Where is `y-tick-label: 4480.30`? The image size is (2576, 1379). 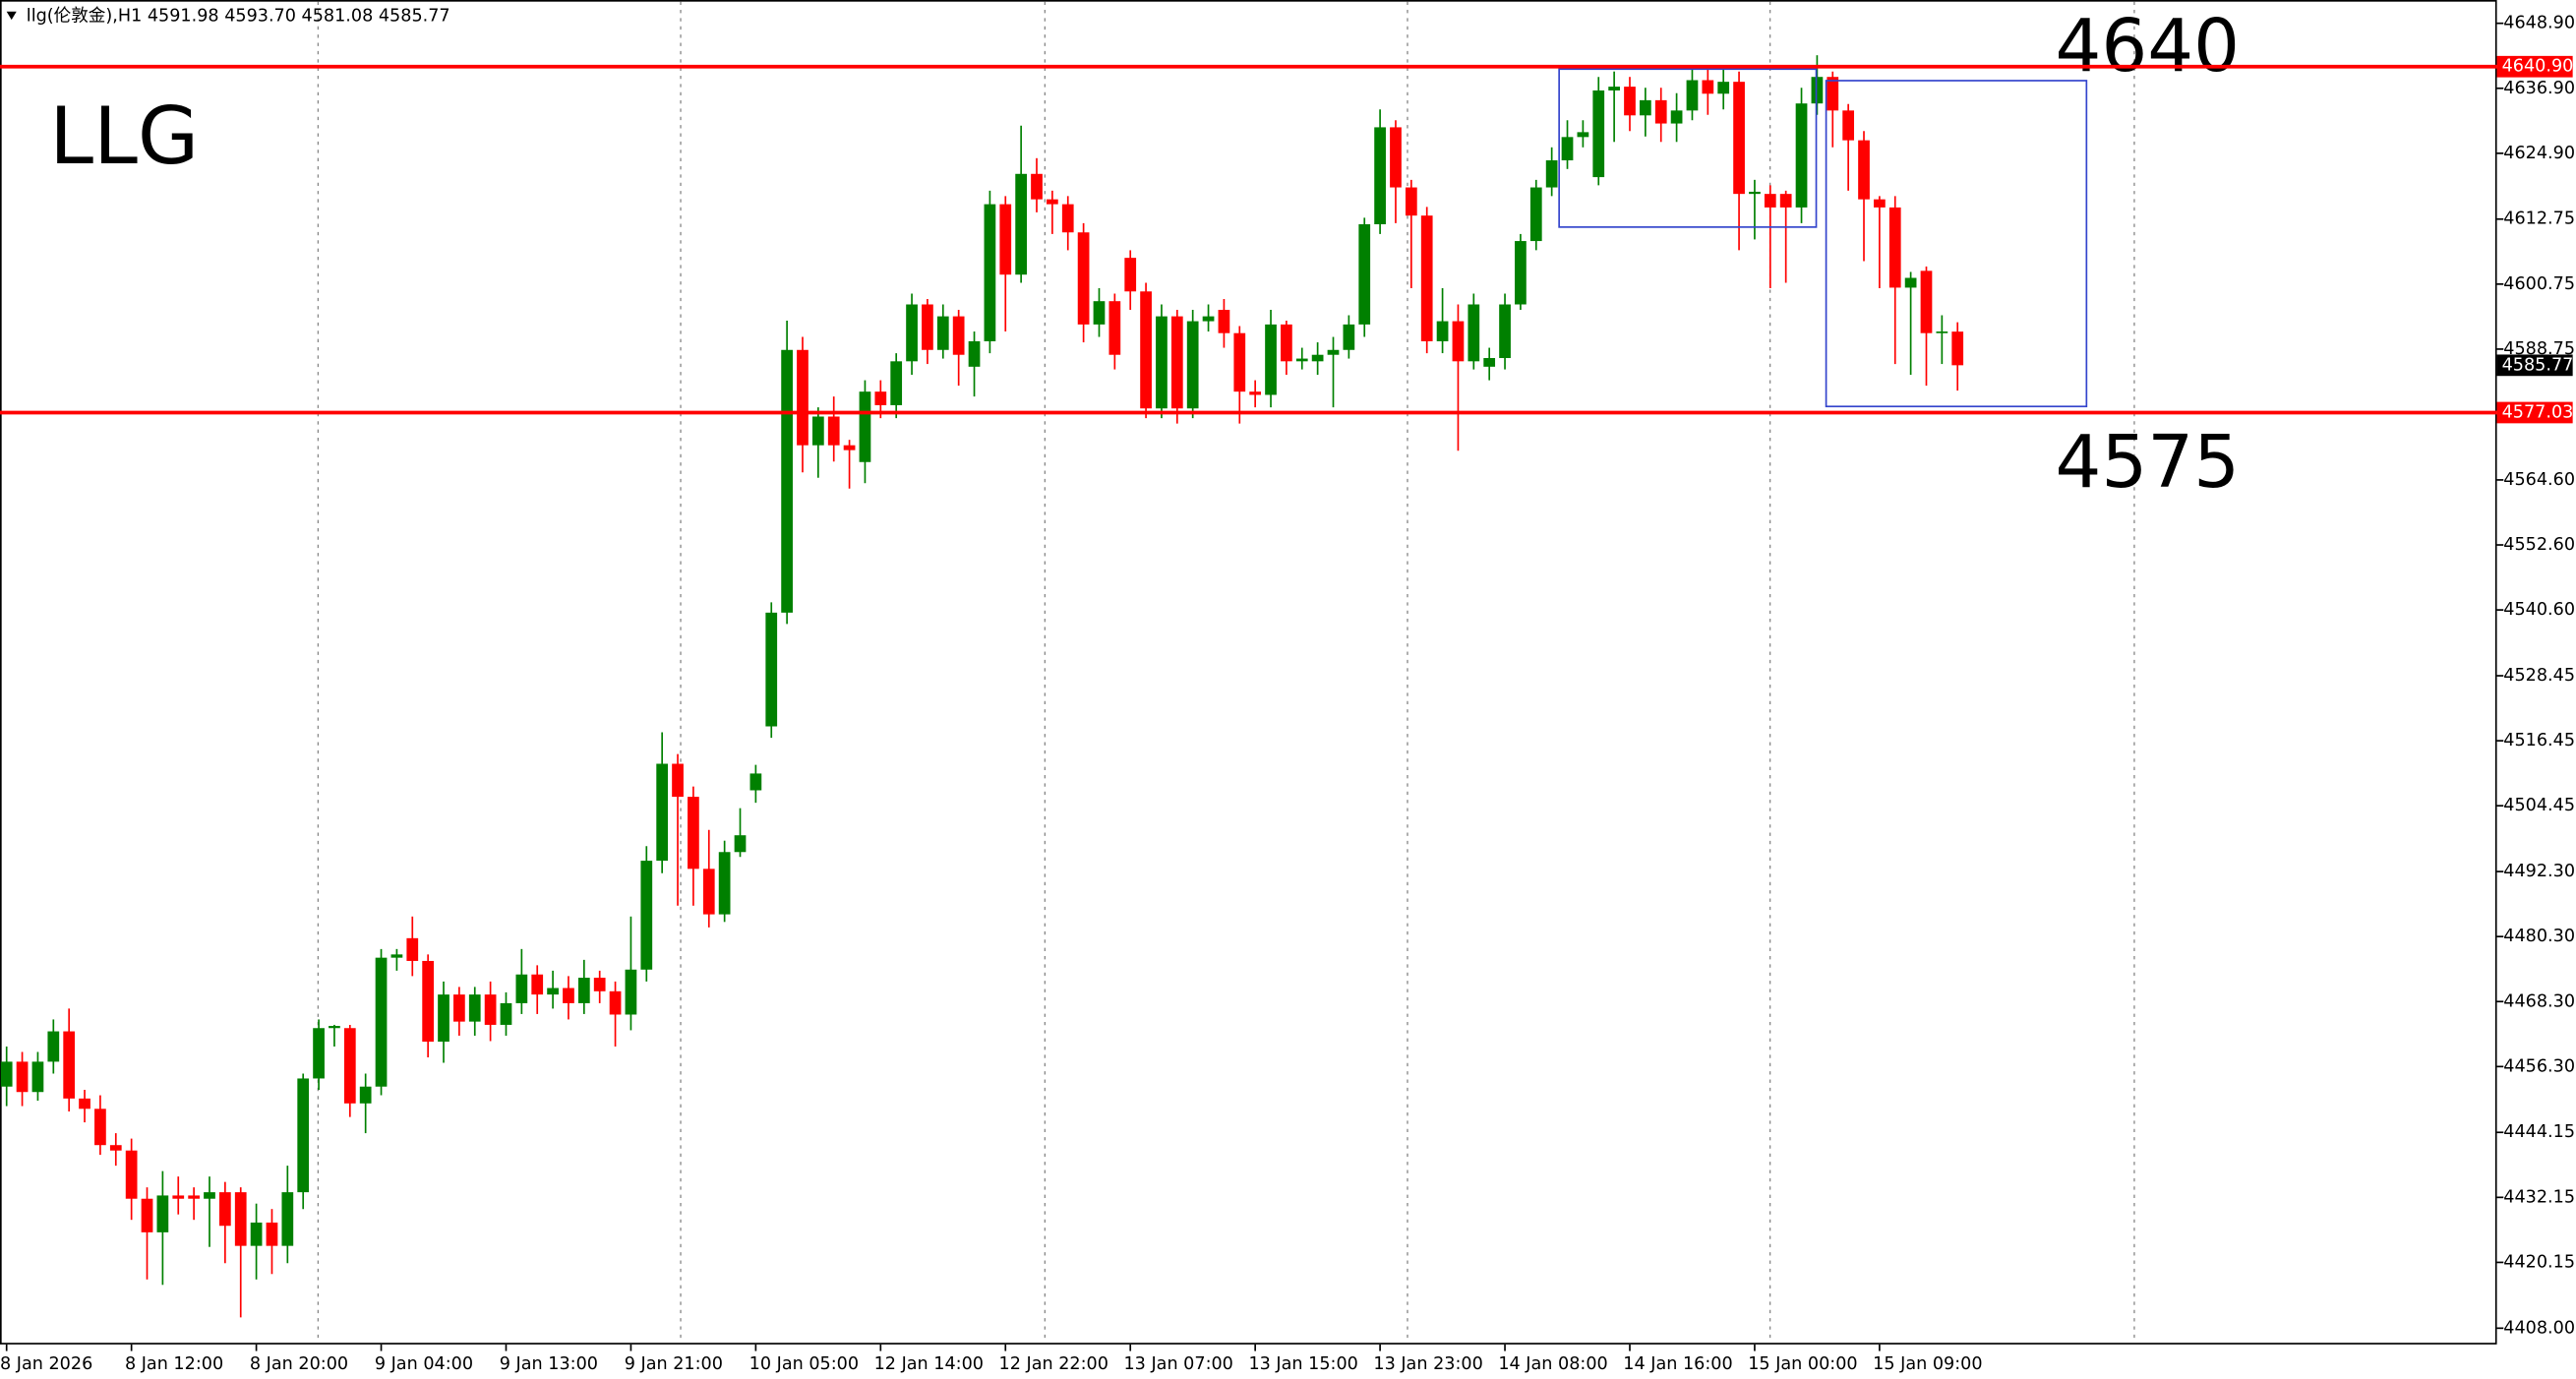 y-tick-label: 4480.30 is located at coordinates (2539, 936).